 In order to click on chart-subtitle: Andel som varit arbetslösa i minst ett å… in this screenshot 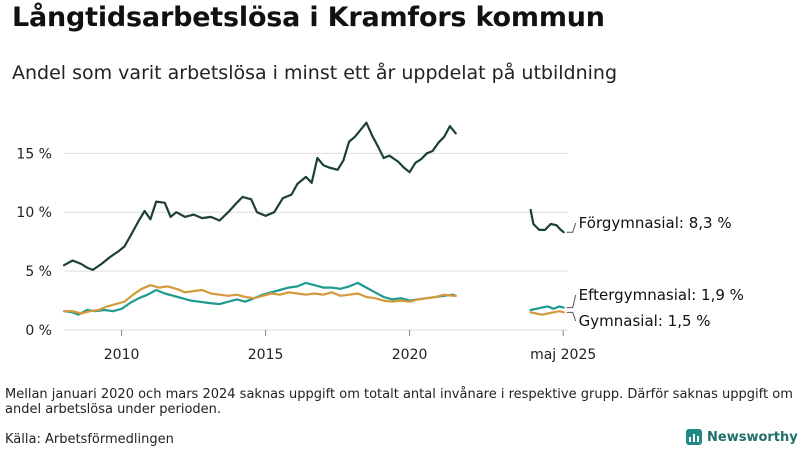, I will do `click(315, 73)`.